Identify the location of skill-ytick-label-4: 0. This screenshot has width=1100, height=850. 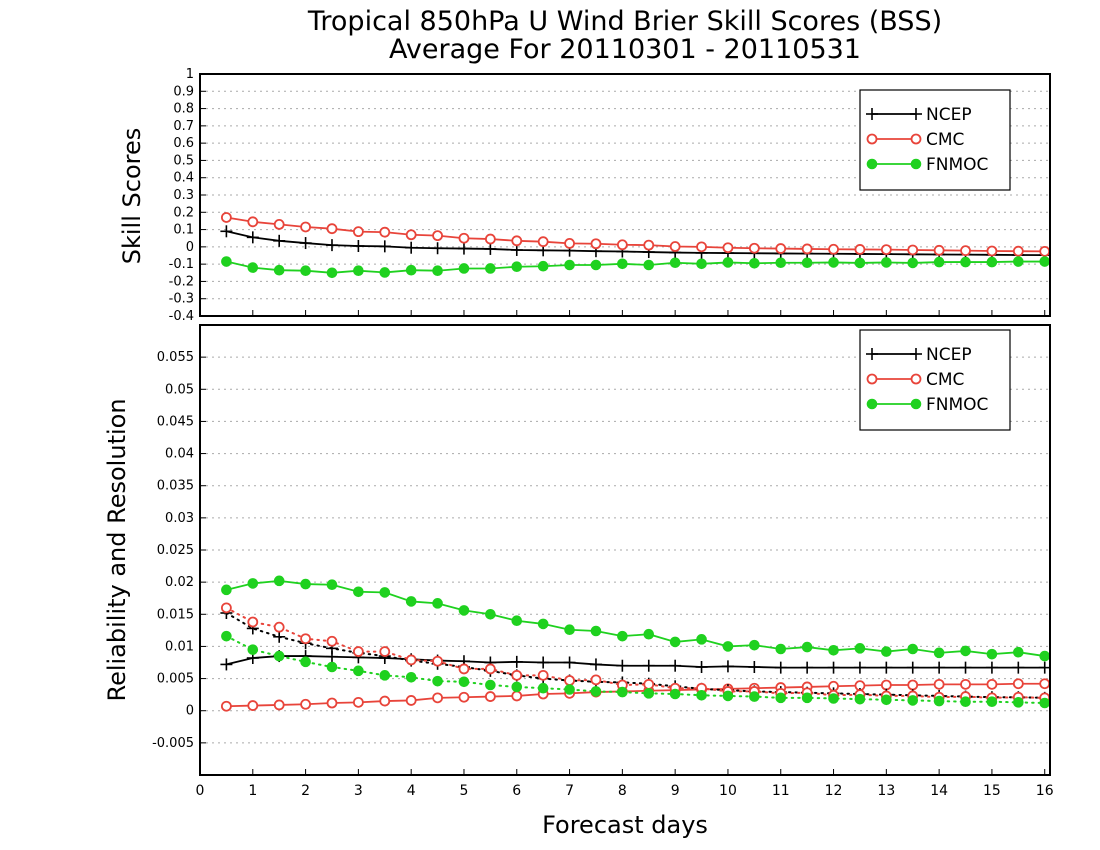
(190, 247).